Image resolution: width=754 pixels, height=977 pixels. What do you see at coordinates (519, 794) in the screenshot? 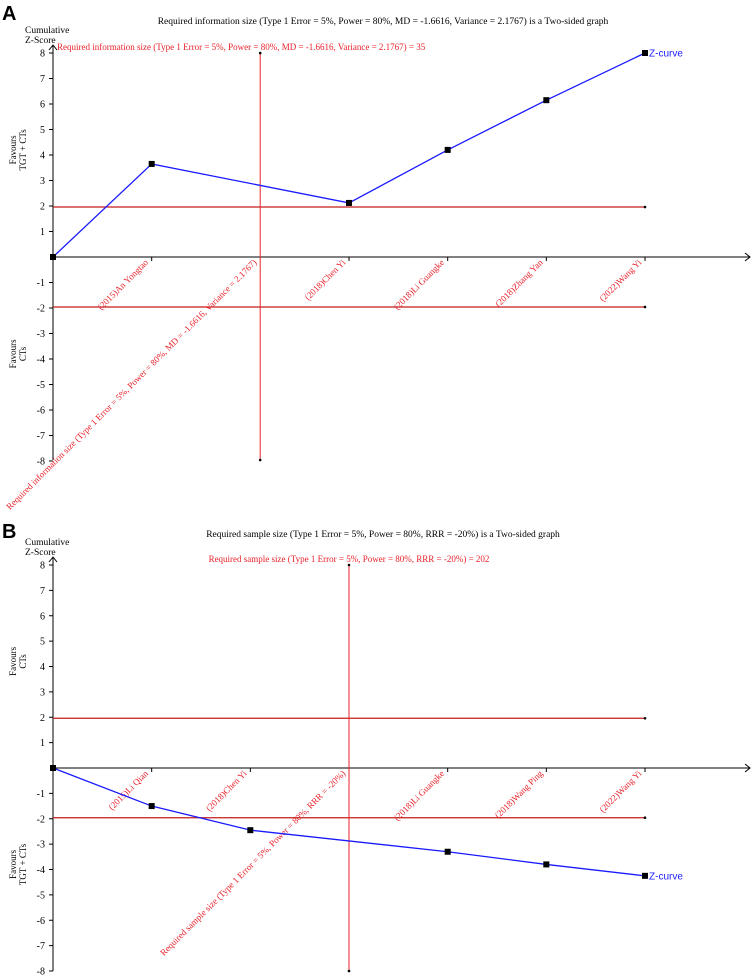
I see `category-label: (2018)Wang Ping` at bounding box center [519, 794].